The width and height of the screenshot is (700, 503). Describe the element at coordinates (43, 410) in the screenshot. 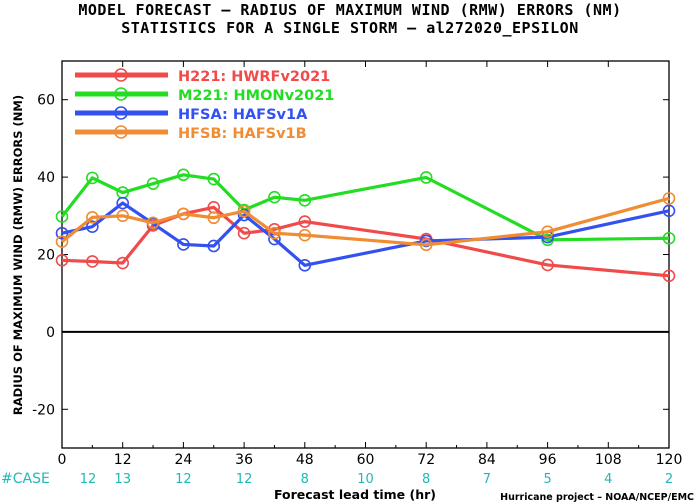

I see `y-tick-label: -20` at that location.